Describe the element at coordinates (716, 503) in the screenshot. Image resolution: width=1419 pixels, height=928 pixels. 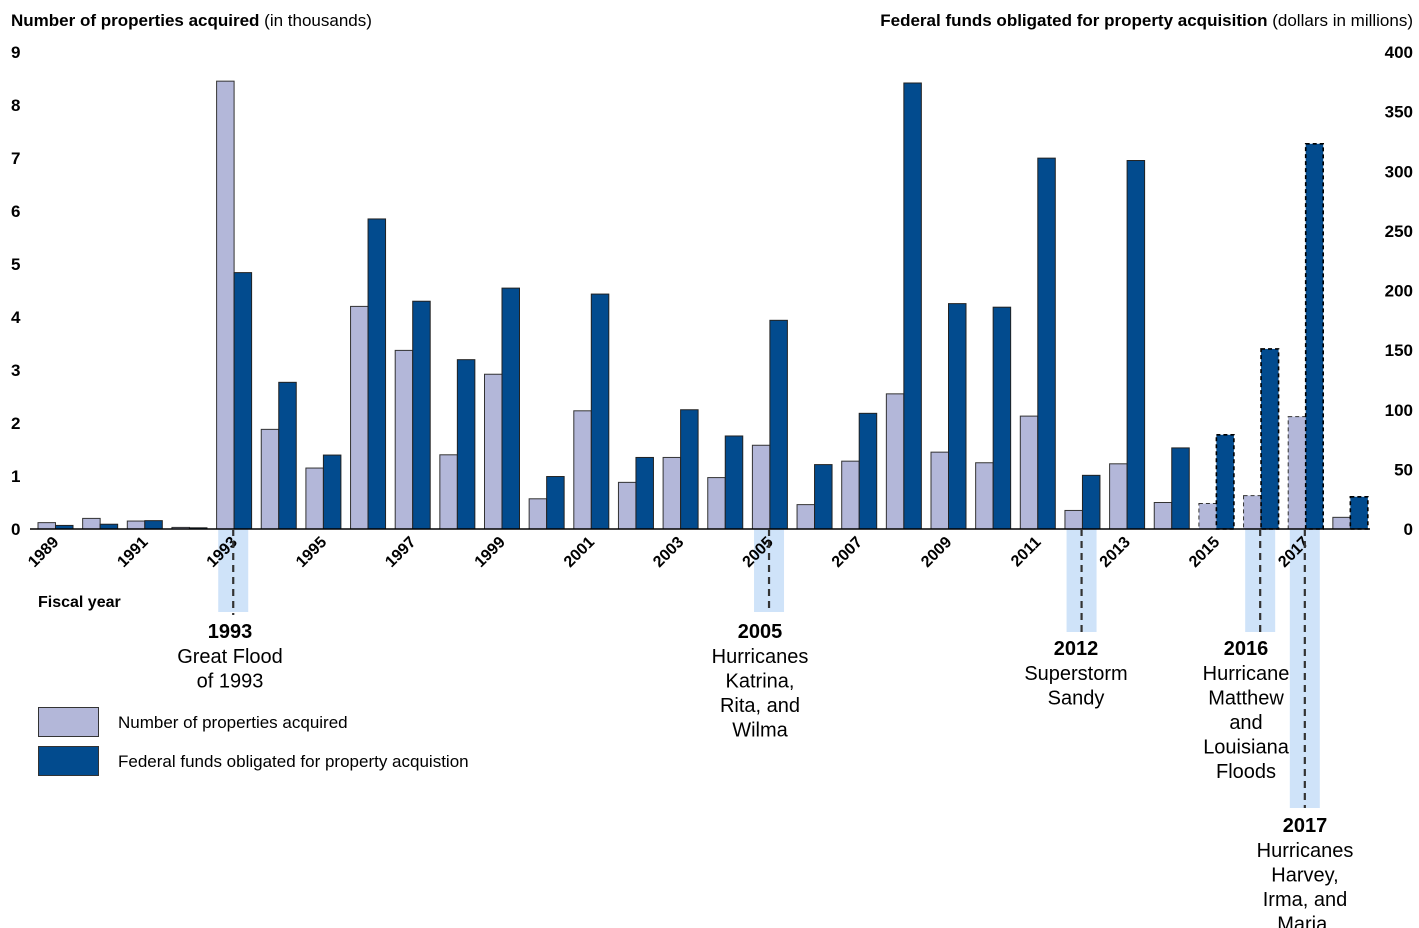
I see `bar-properties-2004` at that location.